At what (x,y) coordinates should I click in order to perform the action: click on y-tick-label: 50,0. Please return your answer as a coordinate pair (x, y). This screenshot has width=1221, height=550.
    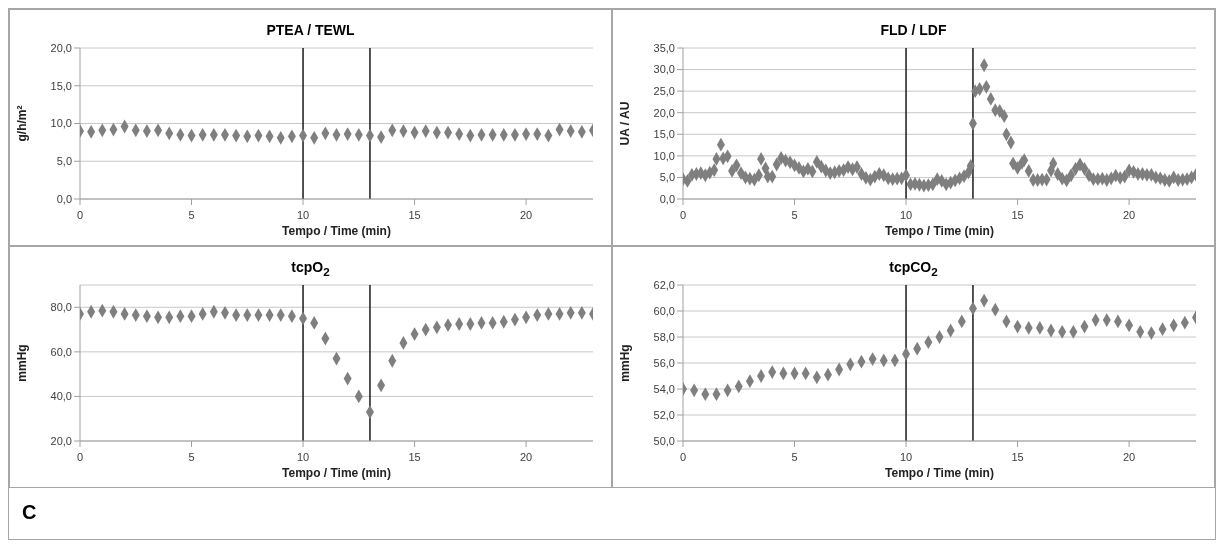
    Looking at the image, I should click on (664, 440).